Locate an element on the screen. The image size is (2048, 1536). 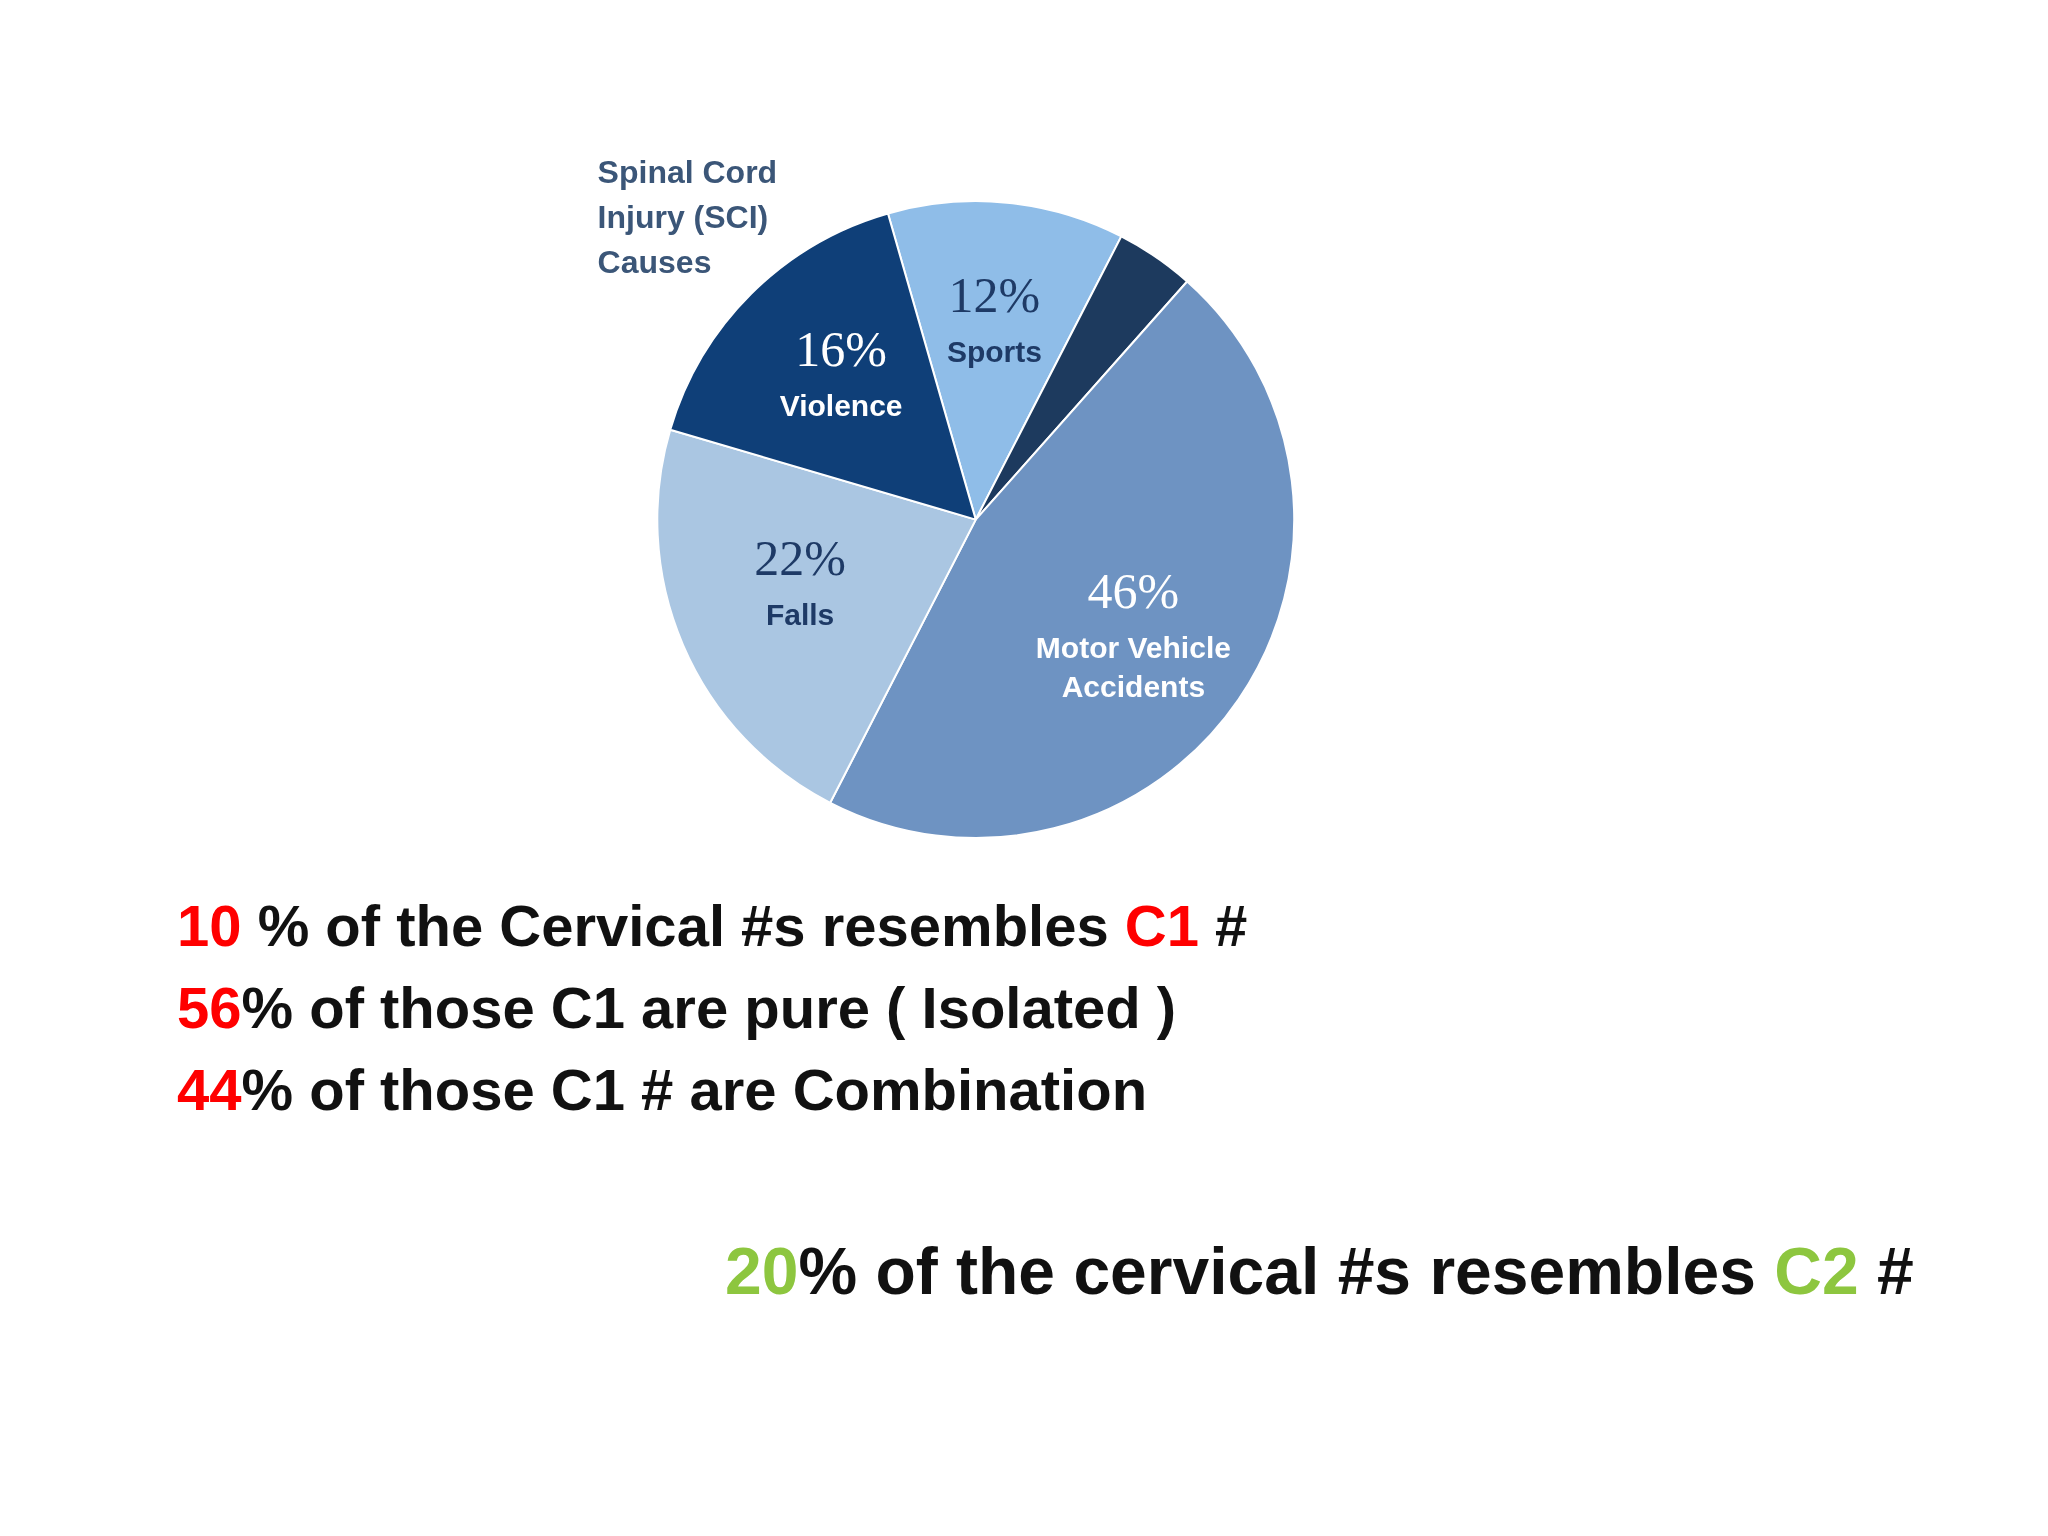
data-label: 46% is located at coordinates (1133, 590).